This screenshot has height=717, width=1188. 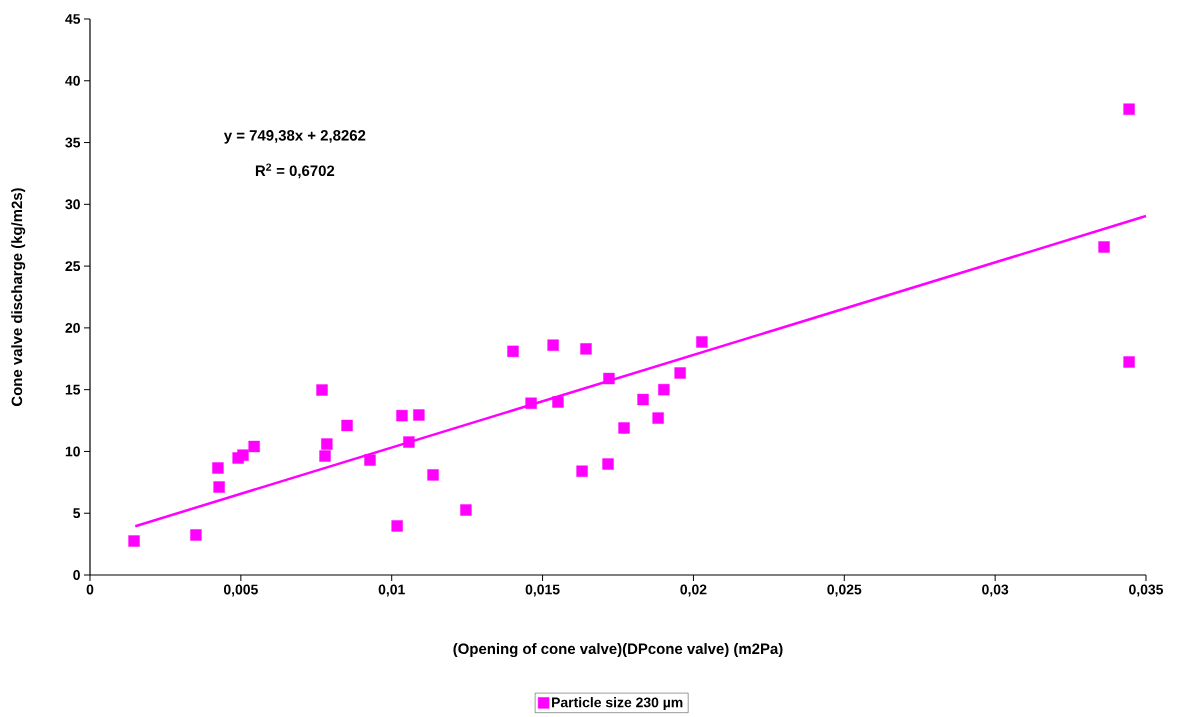 What do you see at coordinates (240, 590) in the screenshot?
I see `x-tick-label: 0,005` at bounding box center [240, 590].